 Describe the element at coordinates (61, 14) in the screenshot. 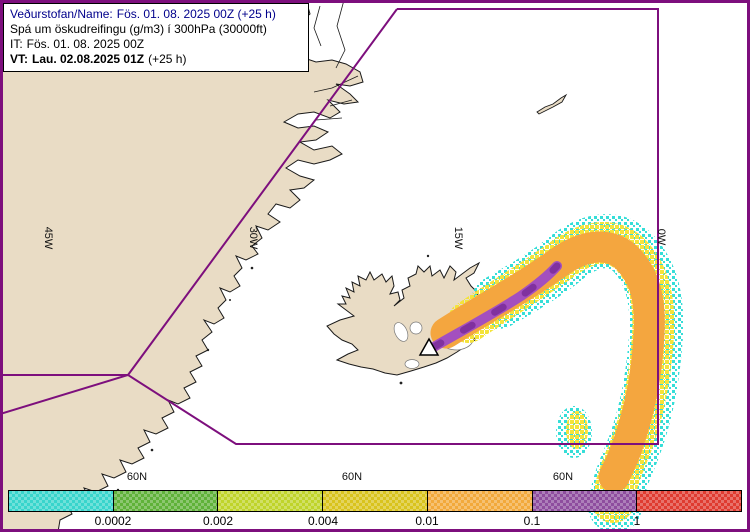

I see `issuer-label: Veðurstofan/Name:` at that location.